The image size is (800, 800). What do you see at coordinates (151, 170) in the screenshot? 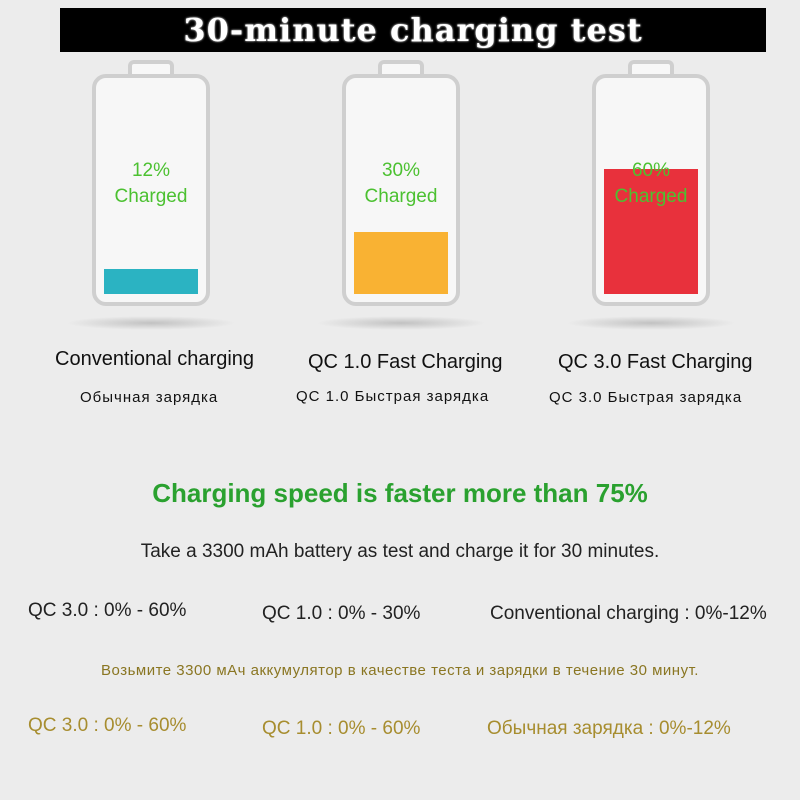
I see `battery-percent-label: 12%` at bounding box center [151, 170].